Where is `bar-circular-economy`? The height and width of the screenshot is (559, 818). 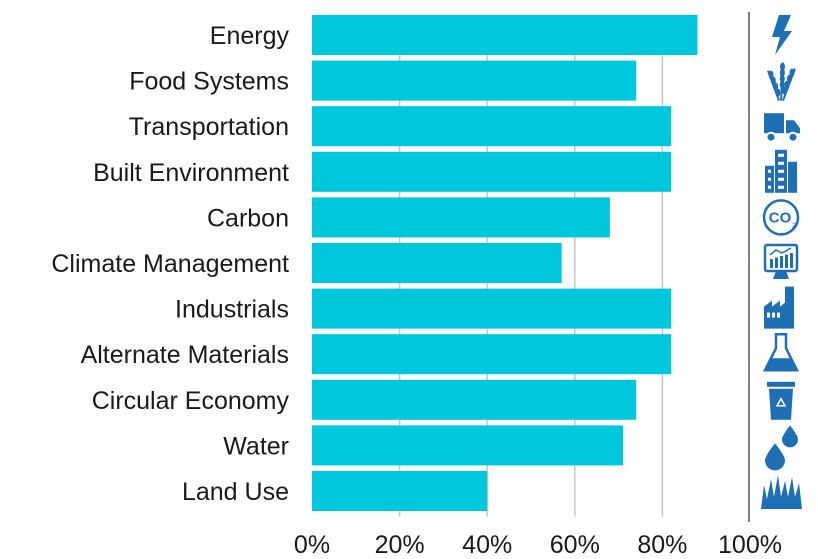 bar-circular-economy is located at coordinates (474, 399).